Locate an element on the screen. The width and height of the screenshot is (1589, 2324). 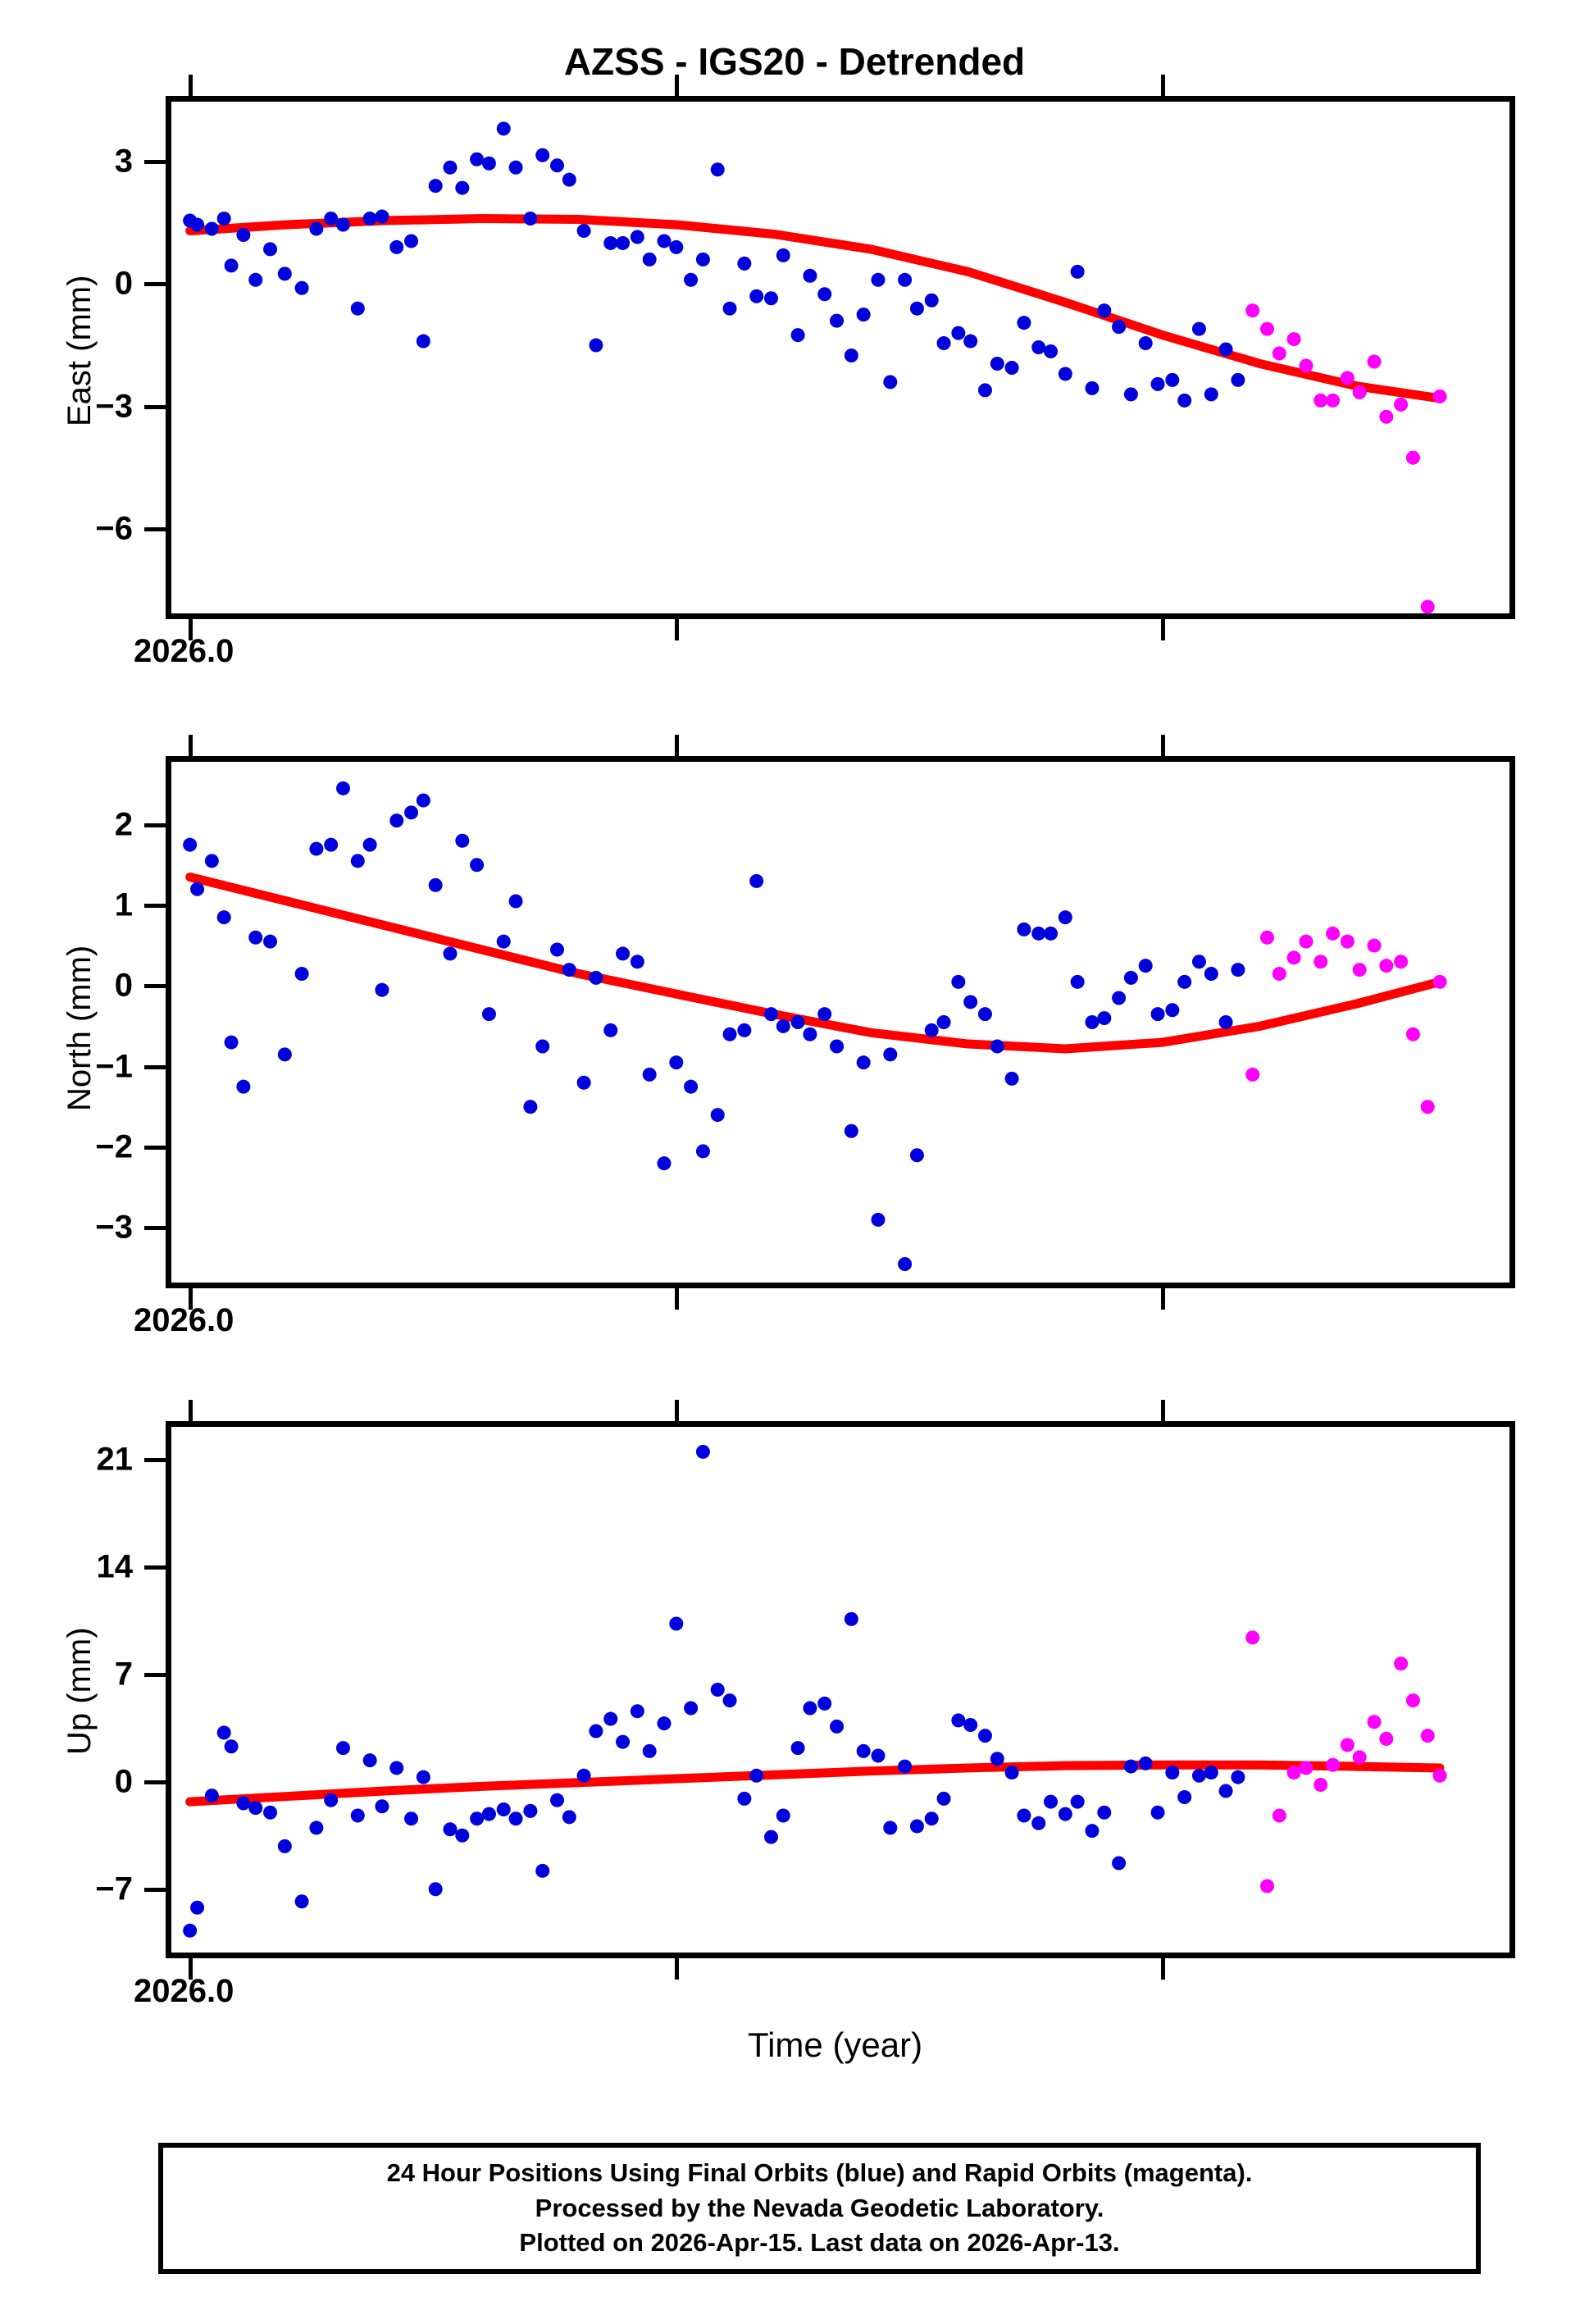
ytick-label: 3 is located at coordinates (123, 161).